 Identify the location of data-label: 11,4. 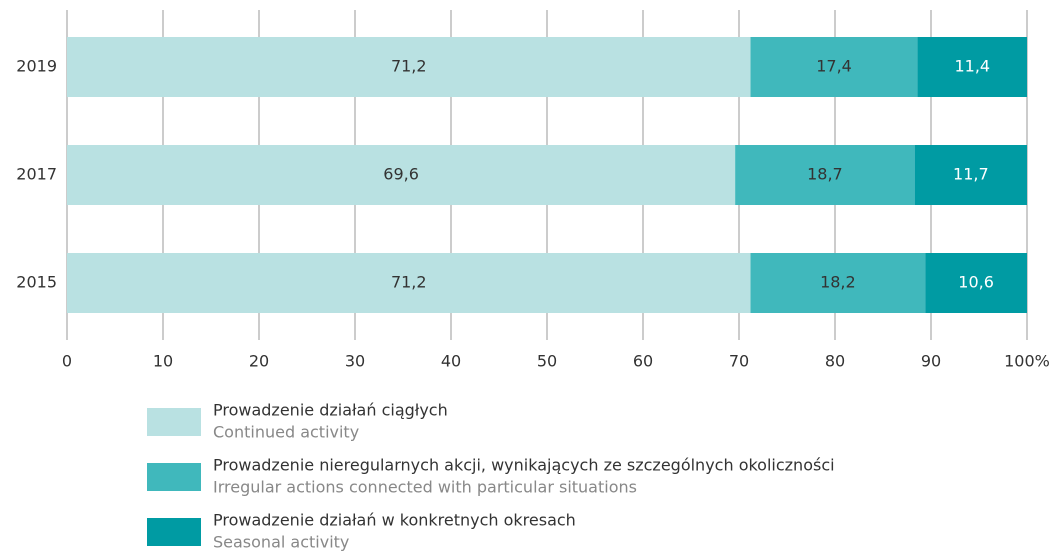
(972, 66).